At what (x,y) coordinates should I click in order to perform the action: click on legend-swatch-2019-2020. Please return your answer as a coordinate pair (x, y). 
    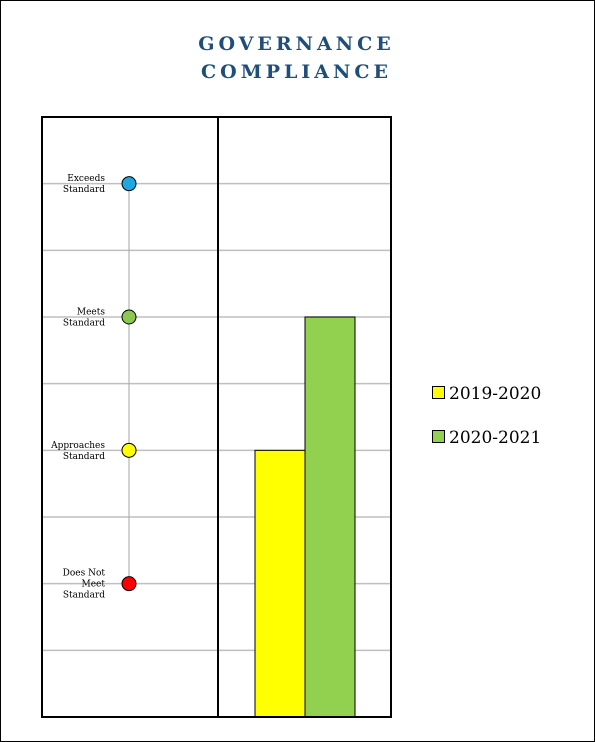
    Looking at the image, I should click on (438, 392).